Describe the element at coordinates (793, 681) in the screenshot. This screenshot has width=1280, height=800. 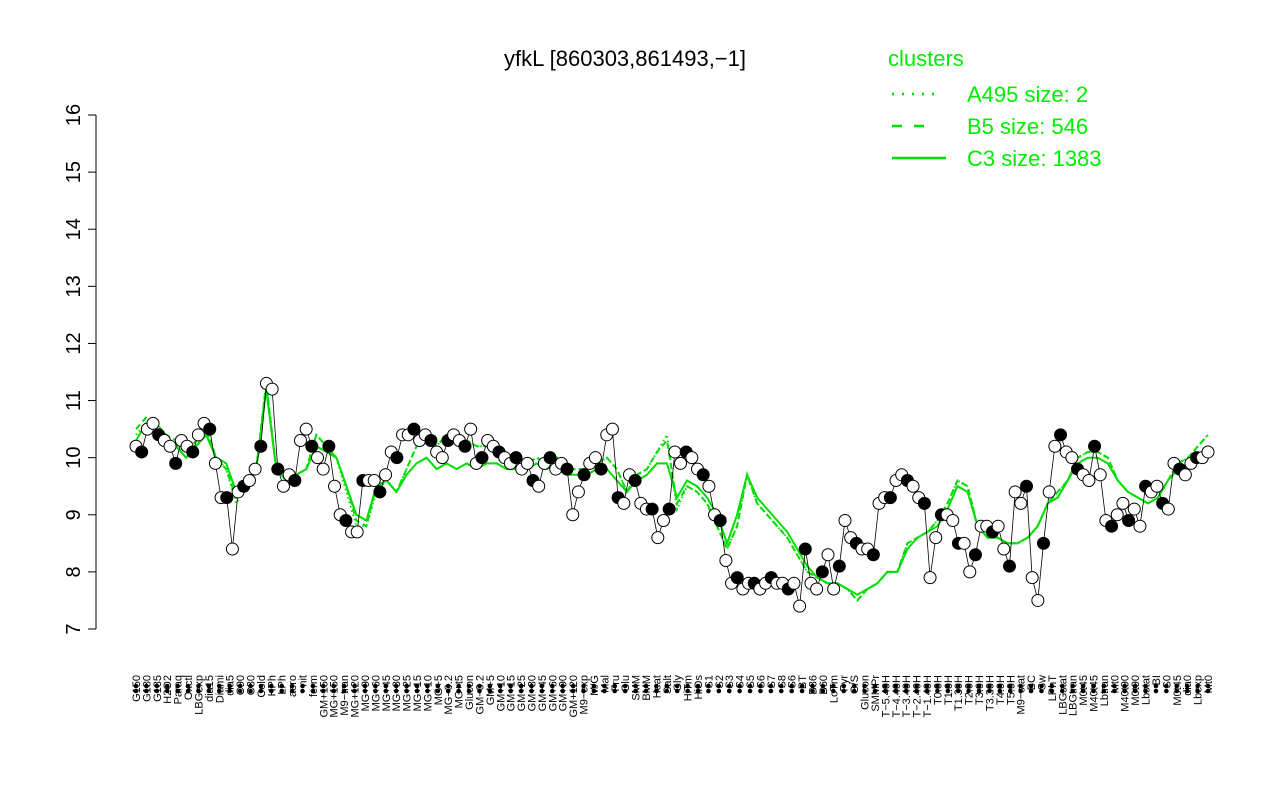
I see `x-tick-label: S6` at that location.